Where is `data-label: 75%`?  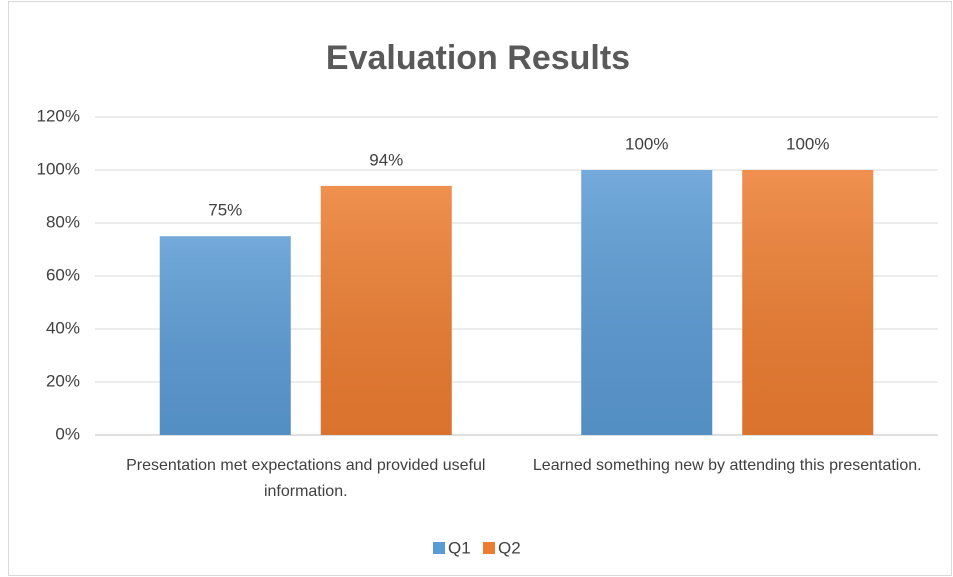
data-label: 75% is located at coordinates (225, 210).